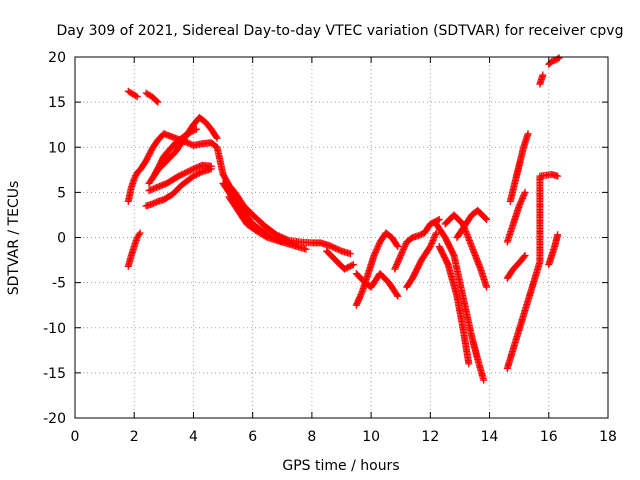  What do you see at coordinates (430, 437) in the screenshot?
I see `x-tick-label: 12` at bounding box center [430, 437].